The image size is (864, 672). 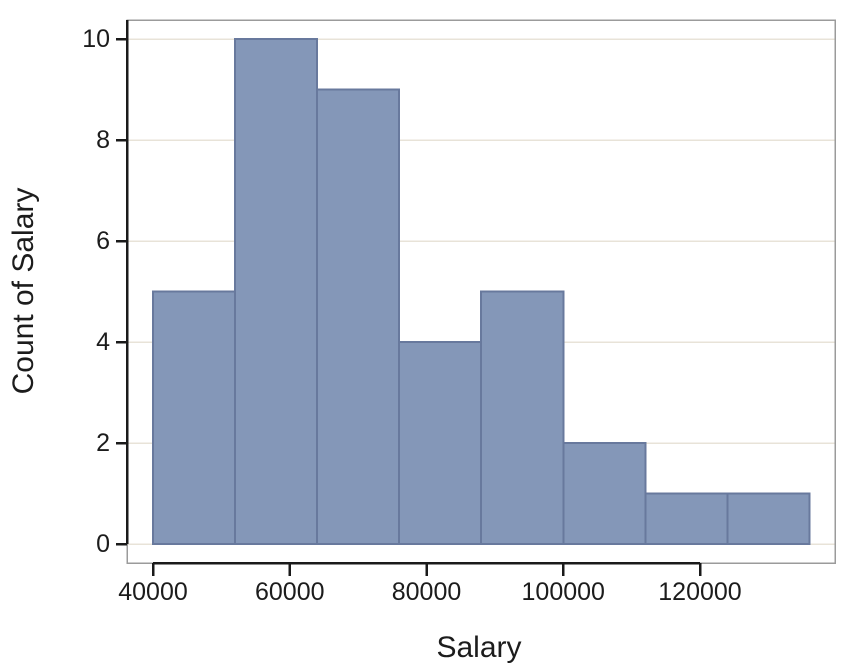 I want to click on y-tick-label: 2, so click(x=103, y=443).